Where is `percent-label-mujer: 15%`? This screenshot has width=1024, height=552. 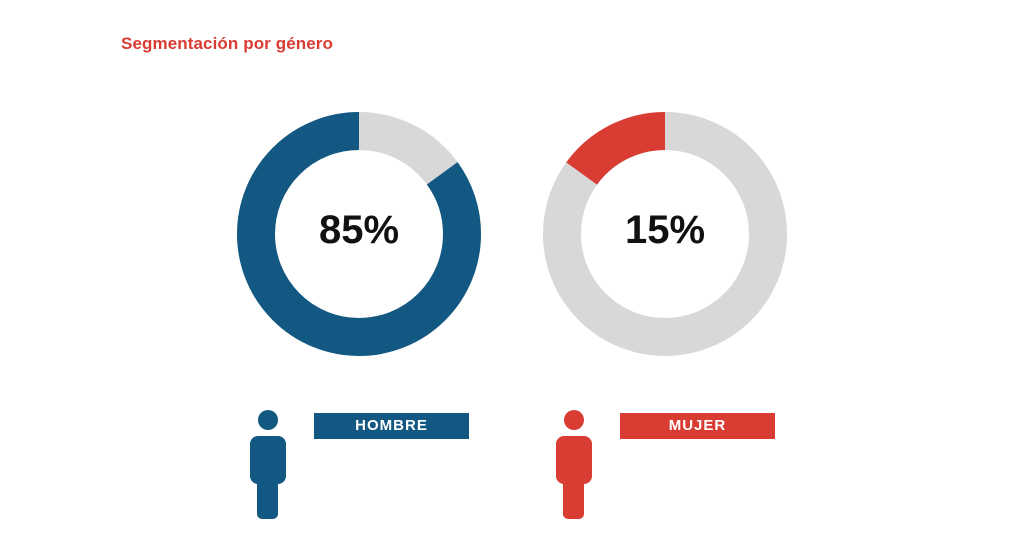
percent-label-mujer: 15% is located at coordinates (665, 230).